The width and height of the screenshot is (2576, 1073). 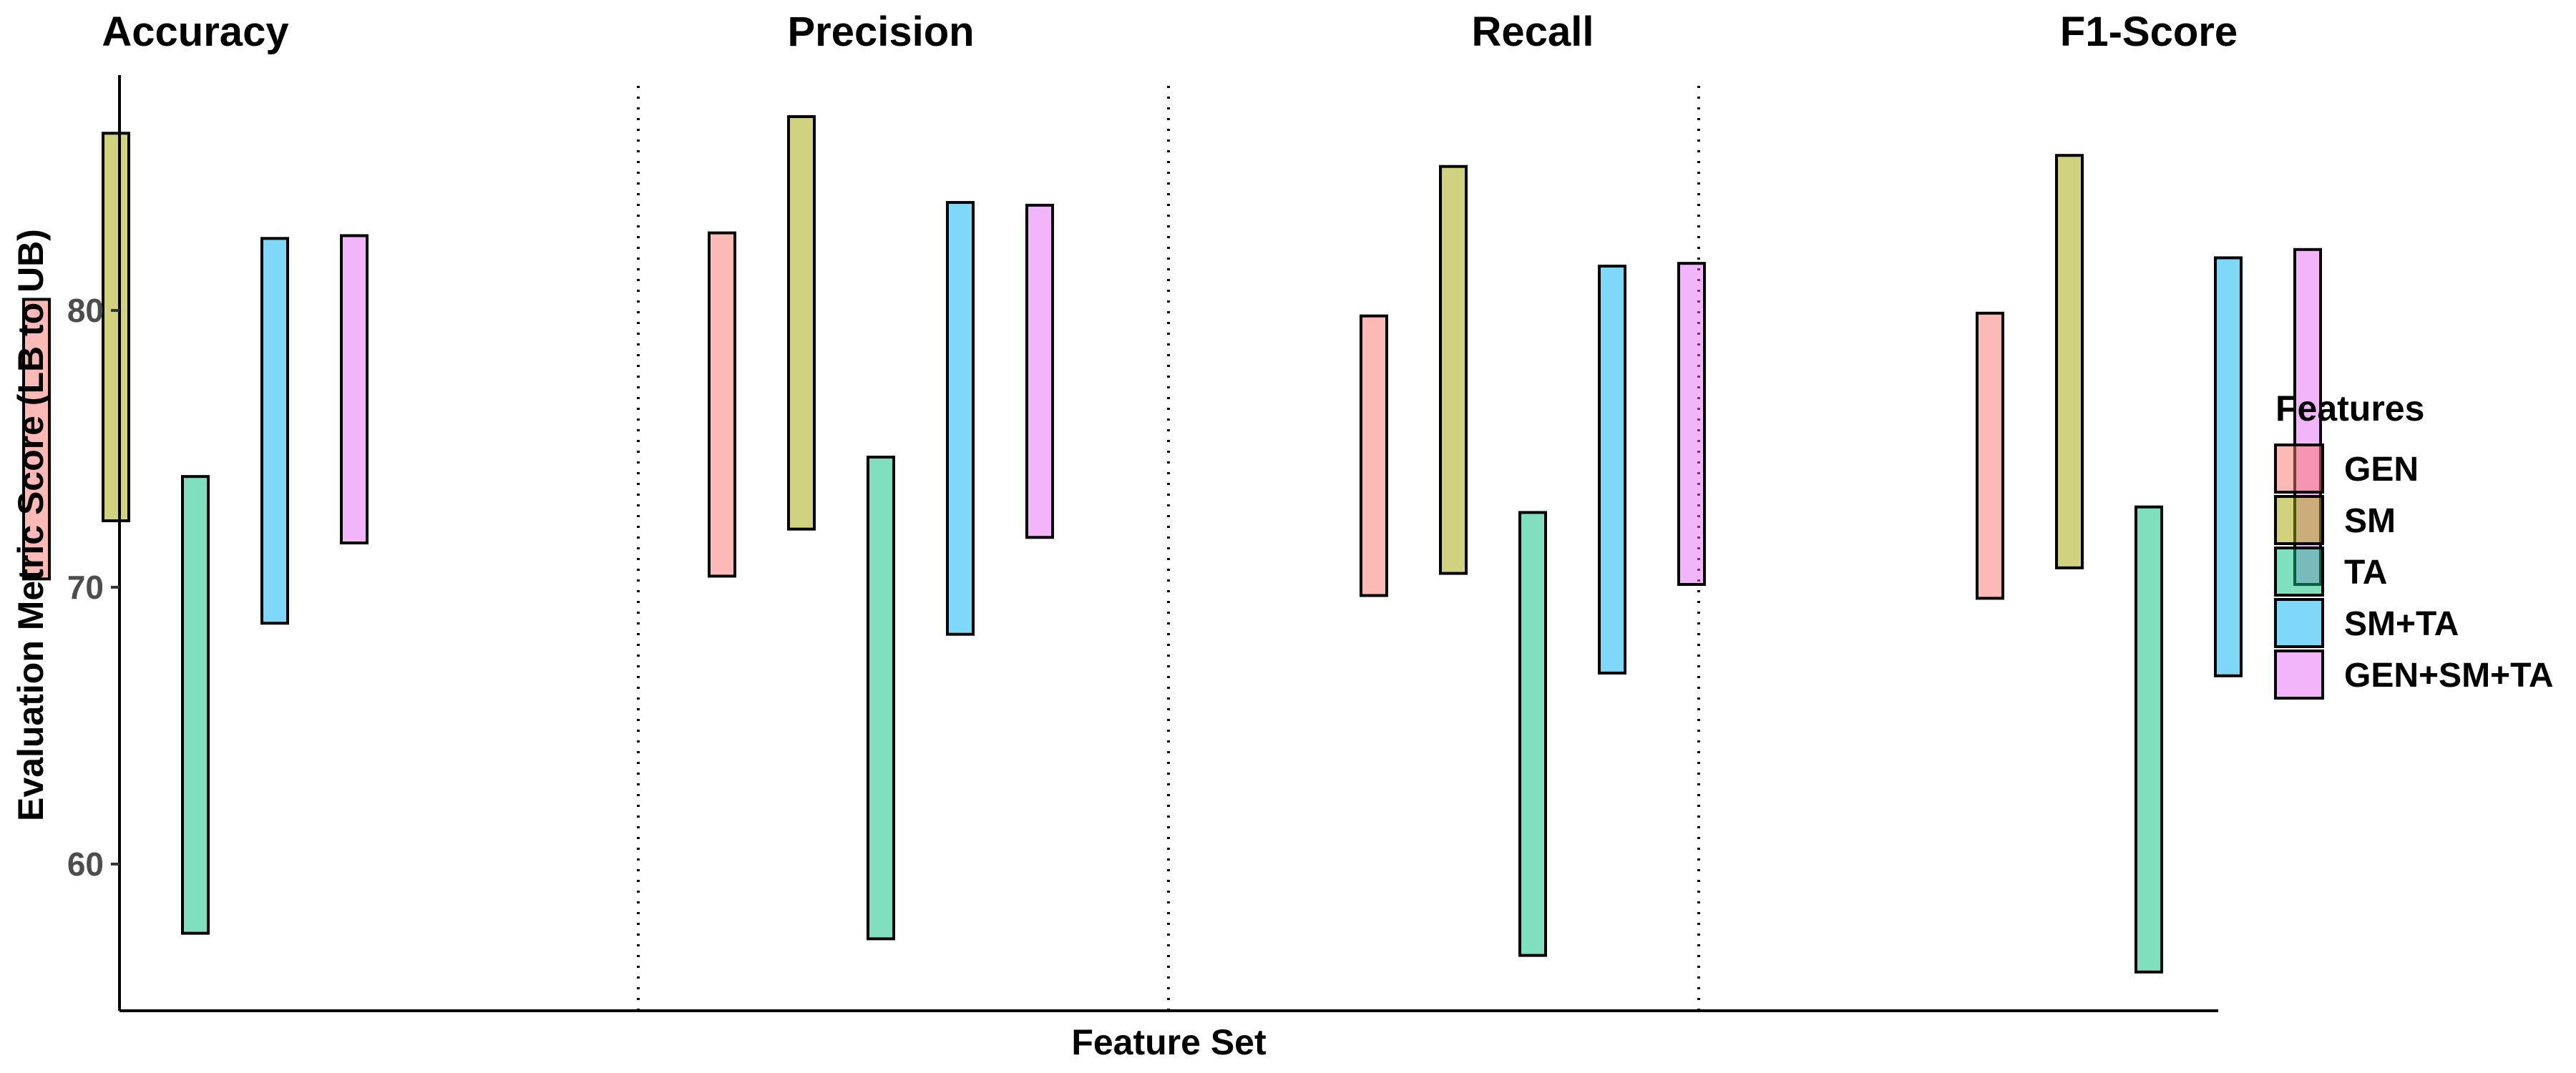 I want to click on legend-label: TA, so click(x=2365, y=573).